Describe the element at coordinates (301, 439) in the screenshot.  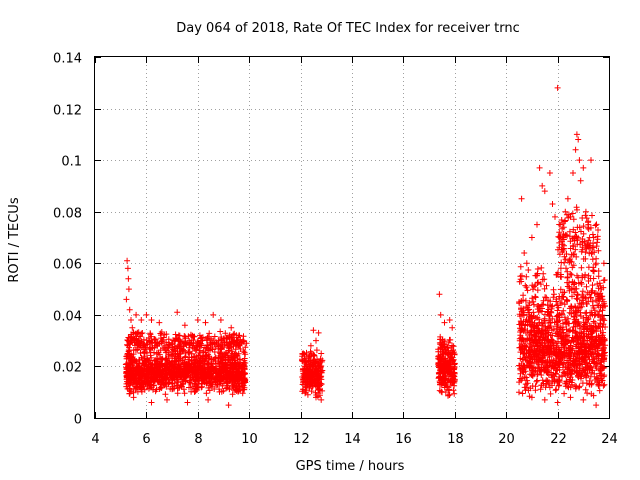
I see `x-tick-label: 12` at that location.